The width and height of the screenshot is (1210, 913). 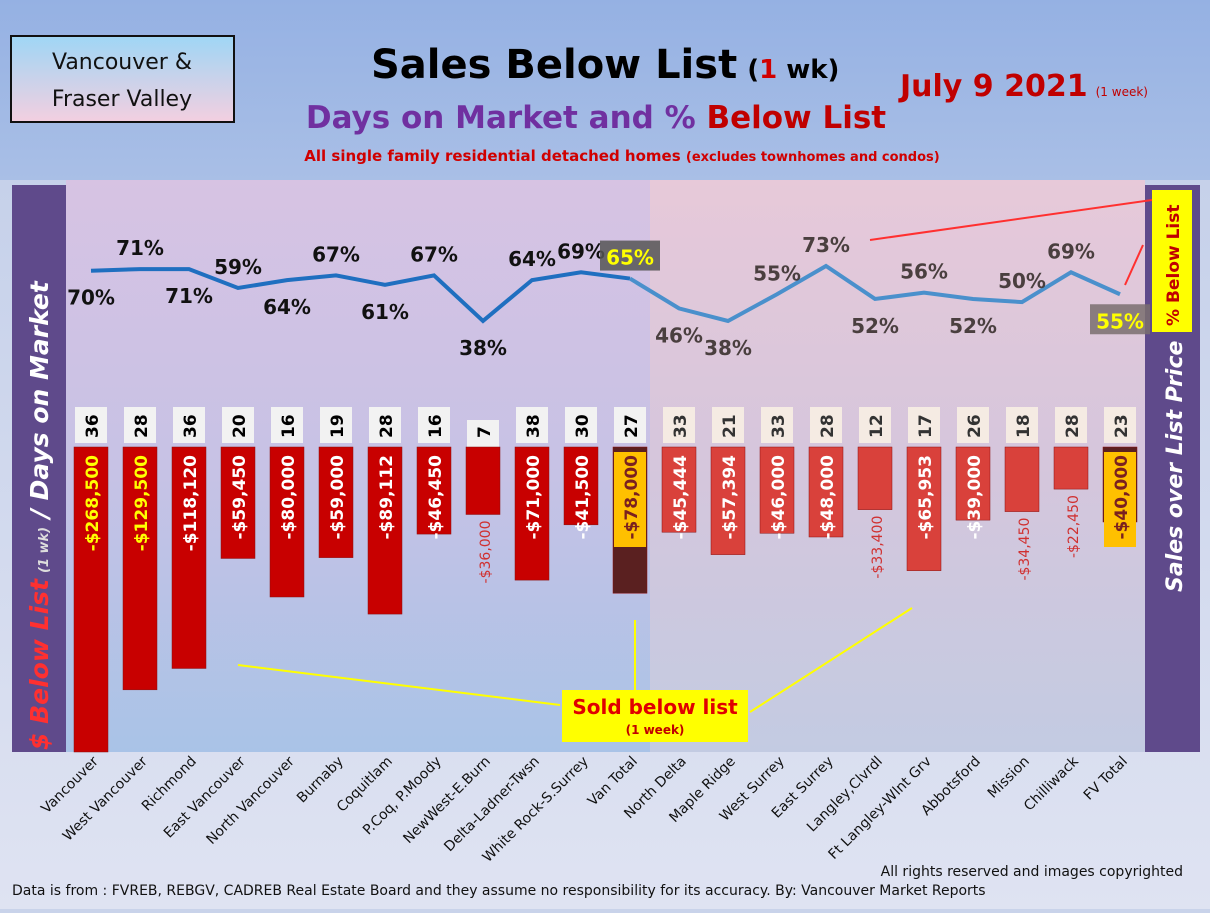 I want to click on bar-value-label: -$80,000, so click(x=289, y=497).